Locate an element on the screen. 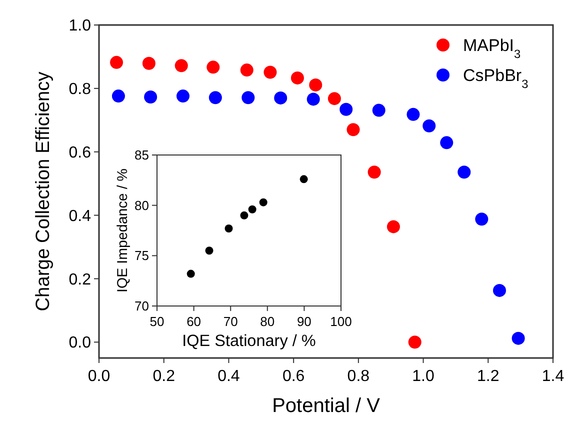  y-tick-label: 0.0 is located at coordinates (80, 343).